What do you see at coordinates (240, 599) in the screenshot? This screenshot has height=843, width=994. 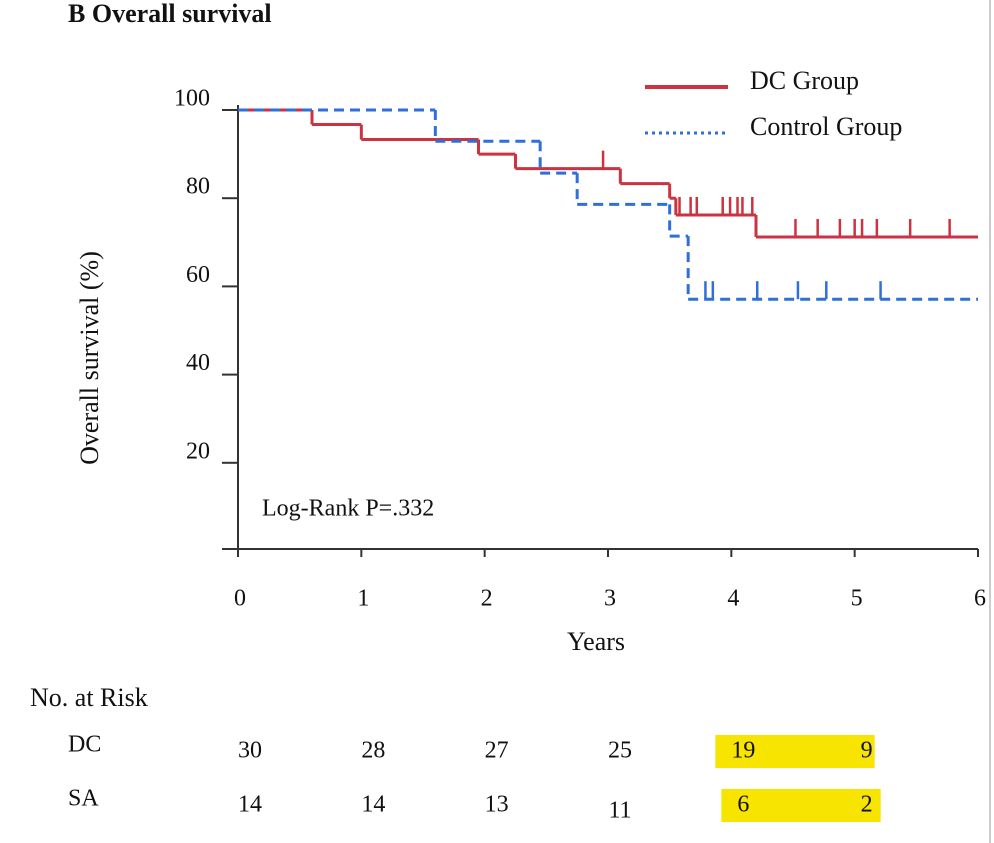 I see `x-tick-label: 0` at bounding box center [240, 599].